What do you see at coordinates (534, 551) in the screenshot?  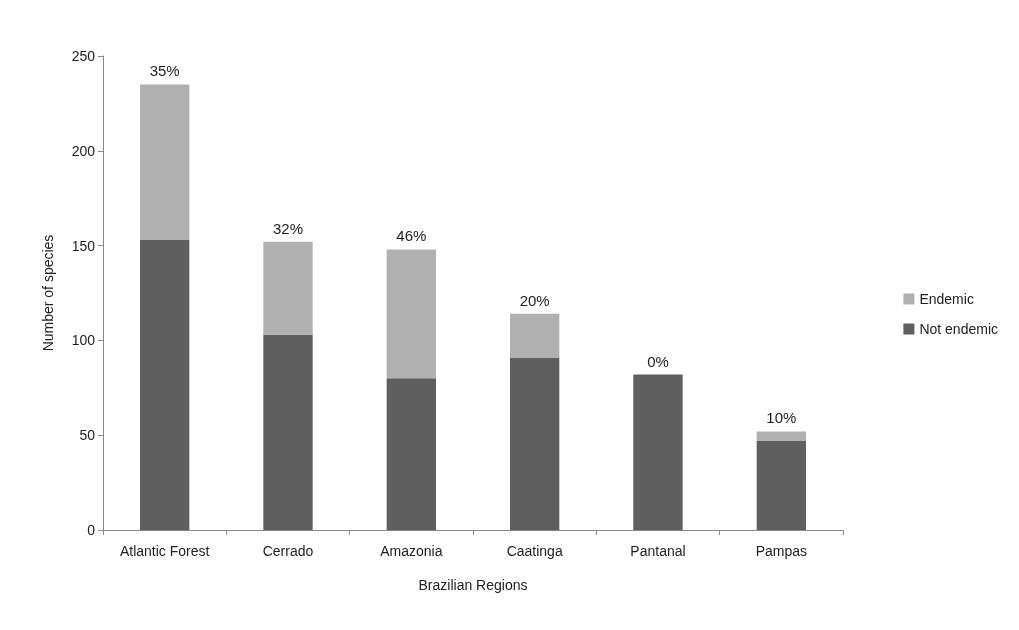 I see `x-tick-label: Caatinga` at bounding box center [534, 551].